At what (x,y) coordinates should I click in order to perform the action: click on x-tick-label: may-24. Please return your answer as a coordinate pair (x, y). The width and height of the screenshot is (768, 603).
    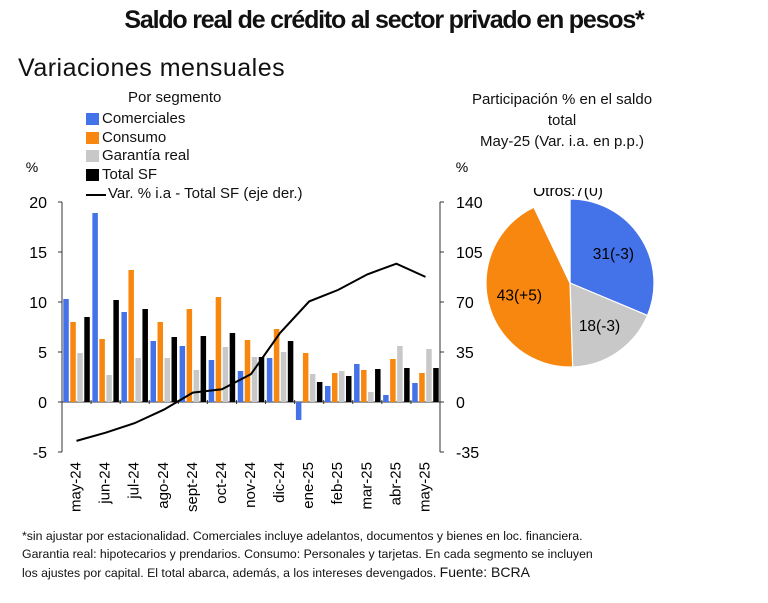
    Looking at the image, I should click on (76, 487).